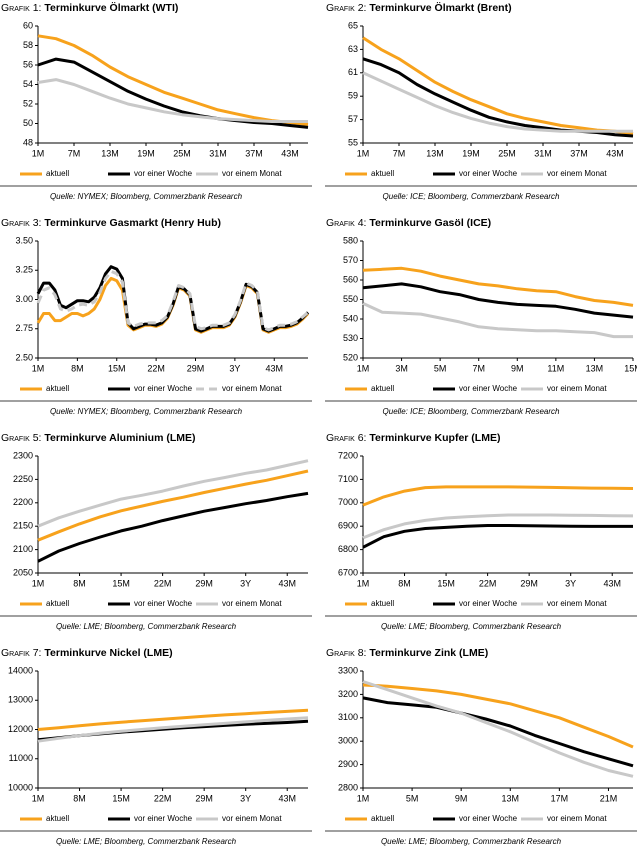  Describe the element at coordinates (350, 299) in the screenshot. I see `y-tick-label: 550` at that location.